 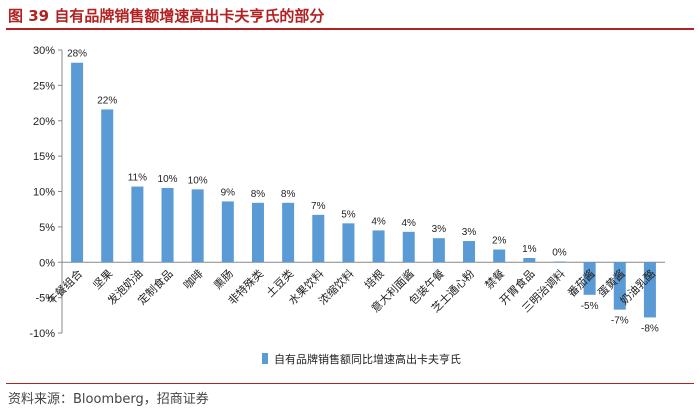 What do you see at coordinates (318, 206) in the screenshot?
I see `data-label: 7%` at bounding box center [318, 206].